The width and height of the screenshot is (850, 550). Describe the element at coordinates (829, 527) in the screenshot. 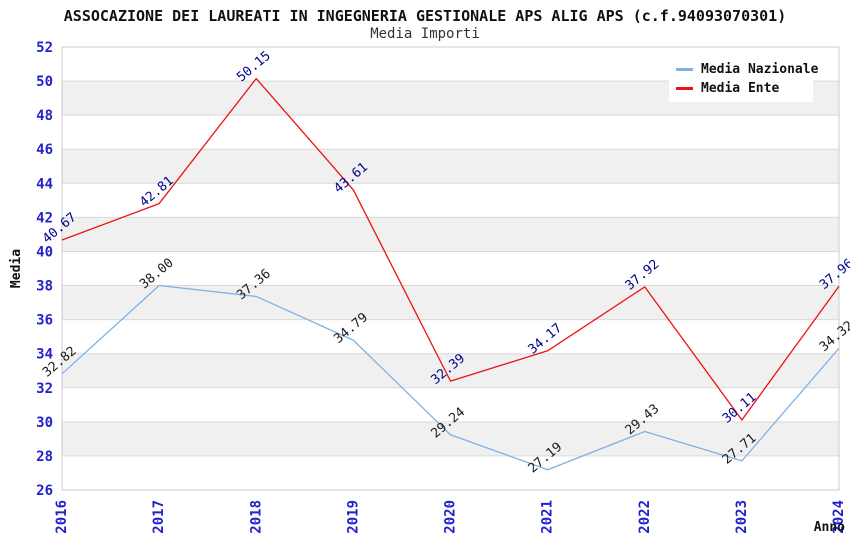

I see `x-axis-title: Anno` at that location.